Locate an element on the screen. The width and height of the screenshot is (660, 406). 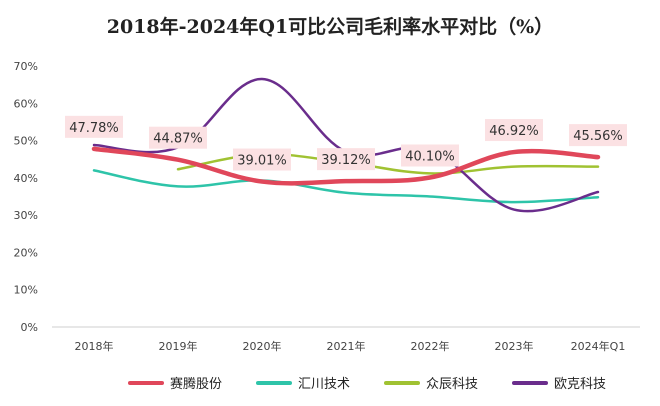
x-axis: 2018年 2019年 2020年 2021年 2022年 2023年 2024年Q1 is located at coordinates (346, 339).